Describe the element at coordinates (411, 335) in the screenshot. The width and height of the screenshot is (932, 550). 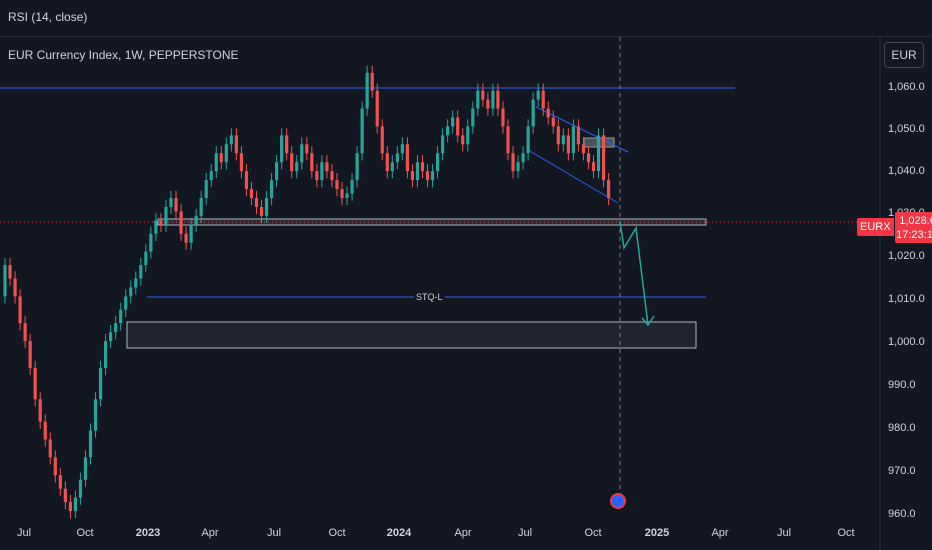
I see `target-zone` at that location.